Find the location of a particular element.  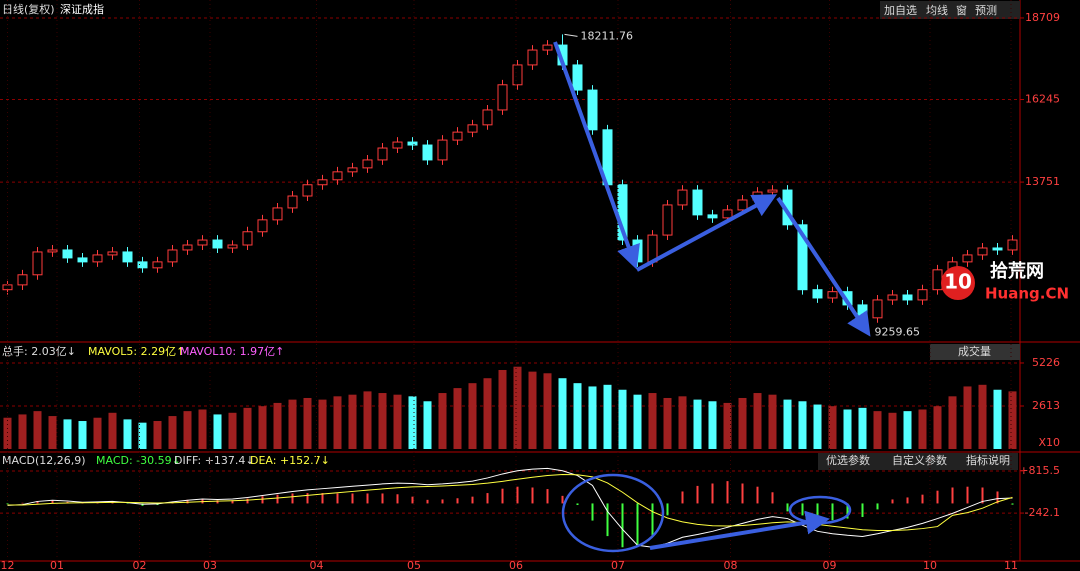

logo is located at coordinates (958, 283).